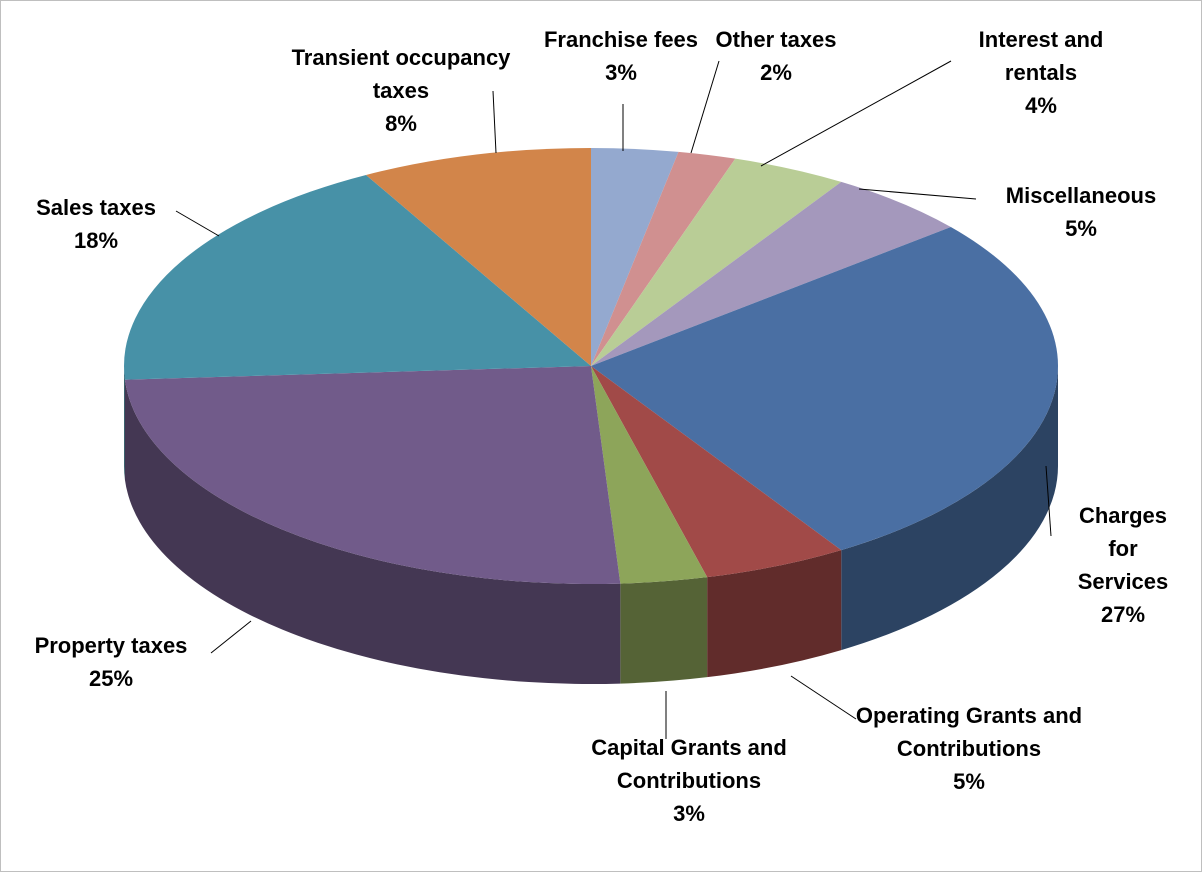 The width and height of the screenshot is (1202, 872). I want to click on data-label: Transient occupancy taxes 8%, so click(401, 90).